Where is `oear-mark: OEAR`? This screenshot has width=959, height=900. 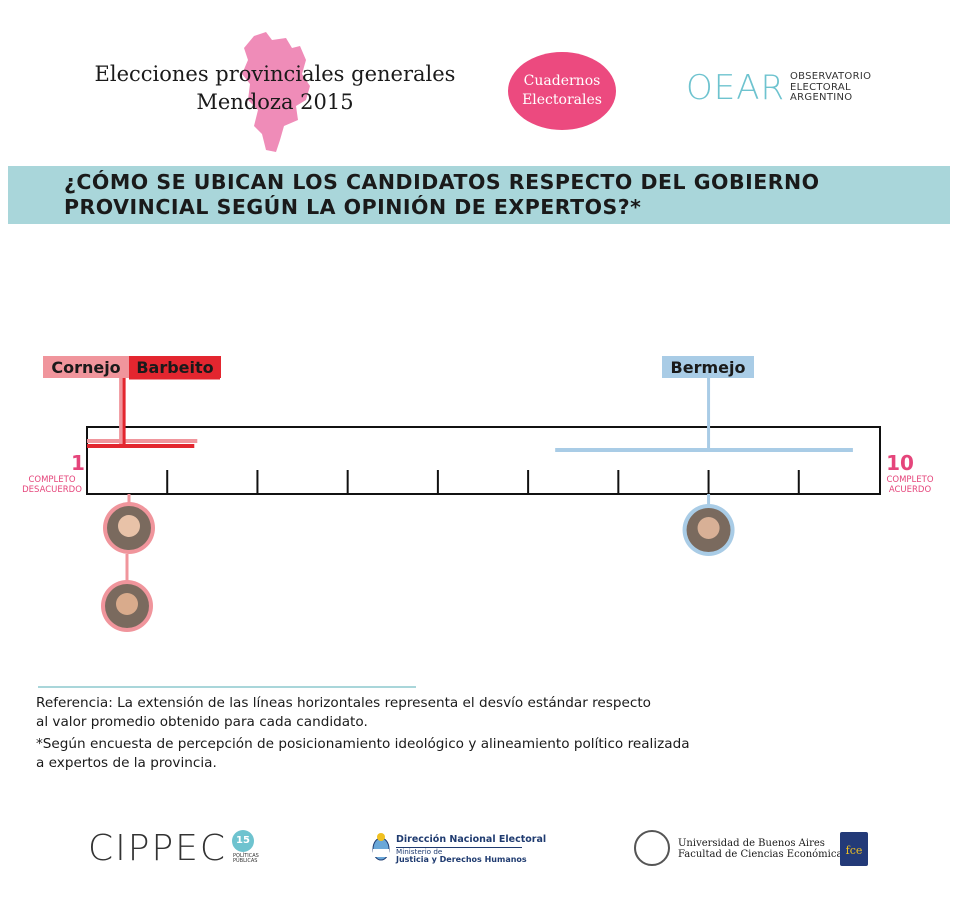 oear-mark: OEAR is located at coordinates (736, 88).